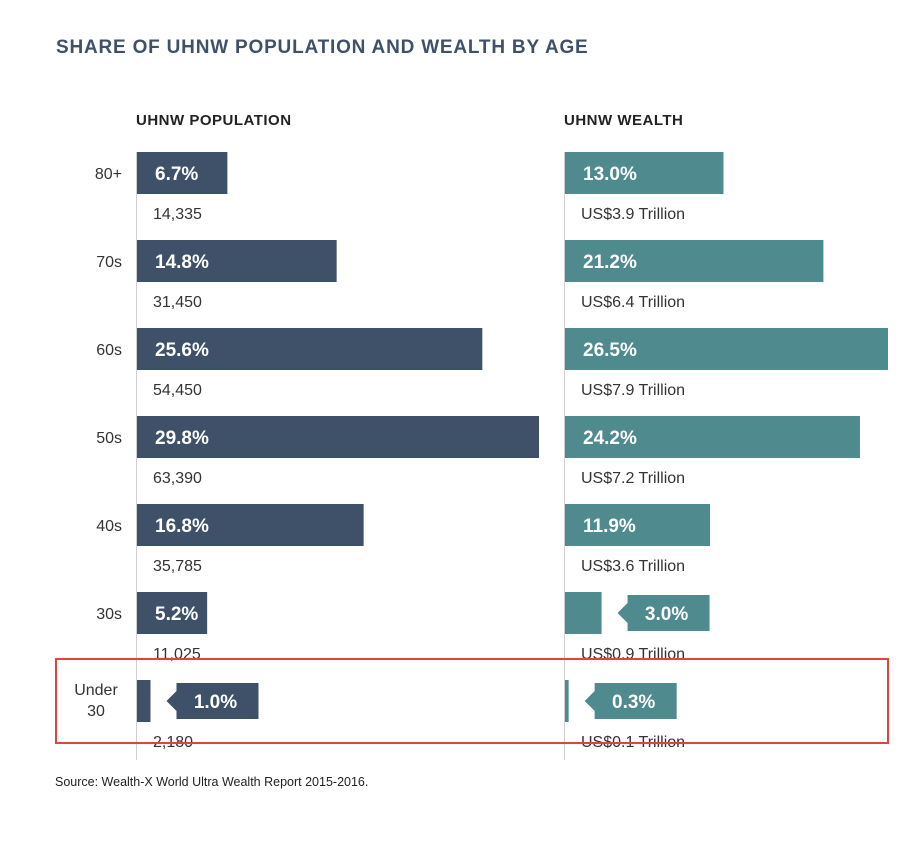 This screenshot has width=922, height=847. I want to click on population-value-label-60s: 25.6%, so click(182, 350).